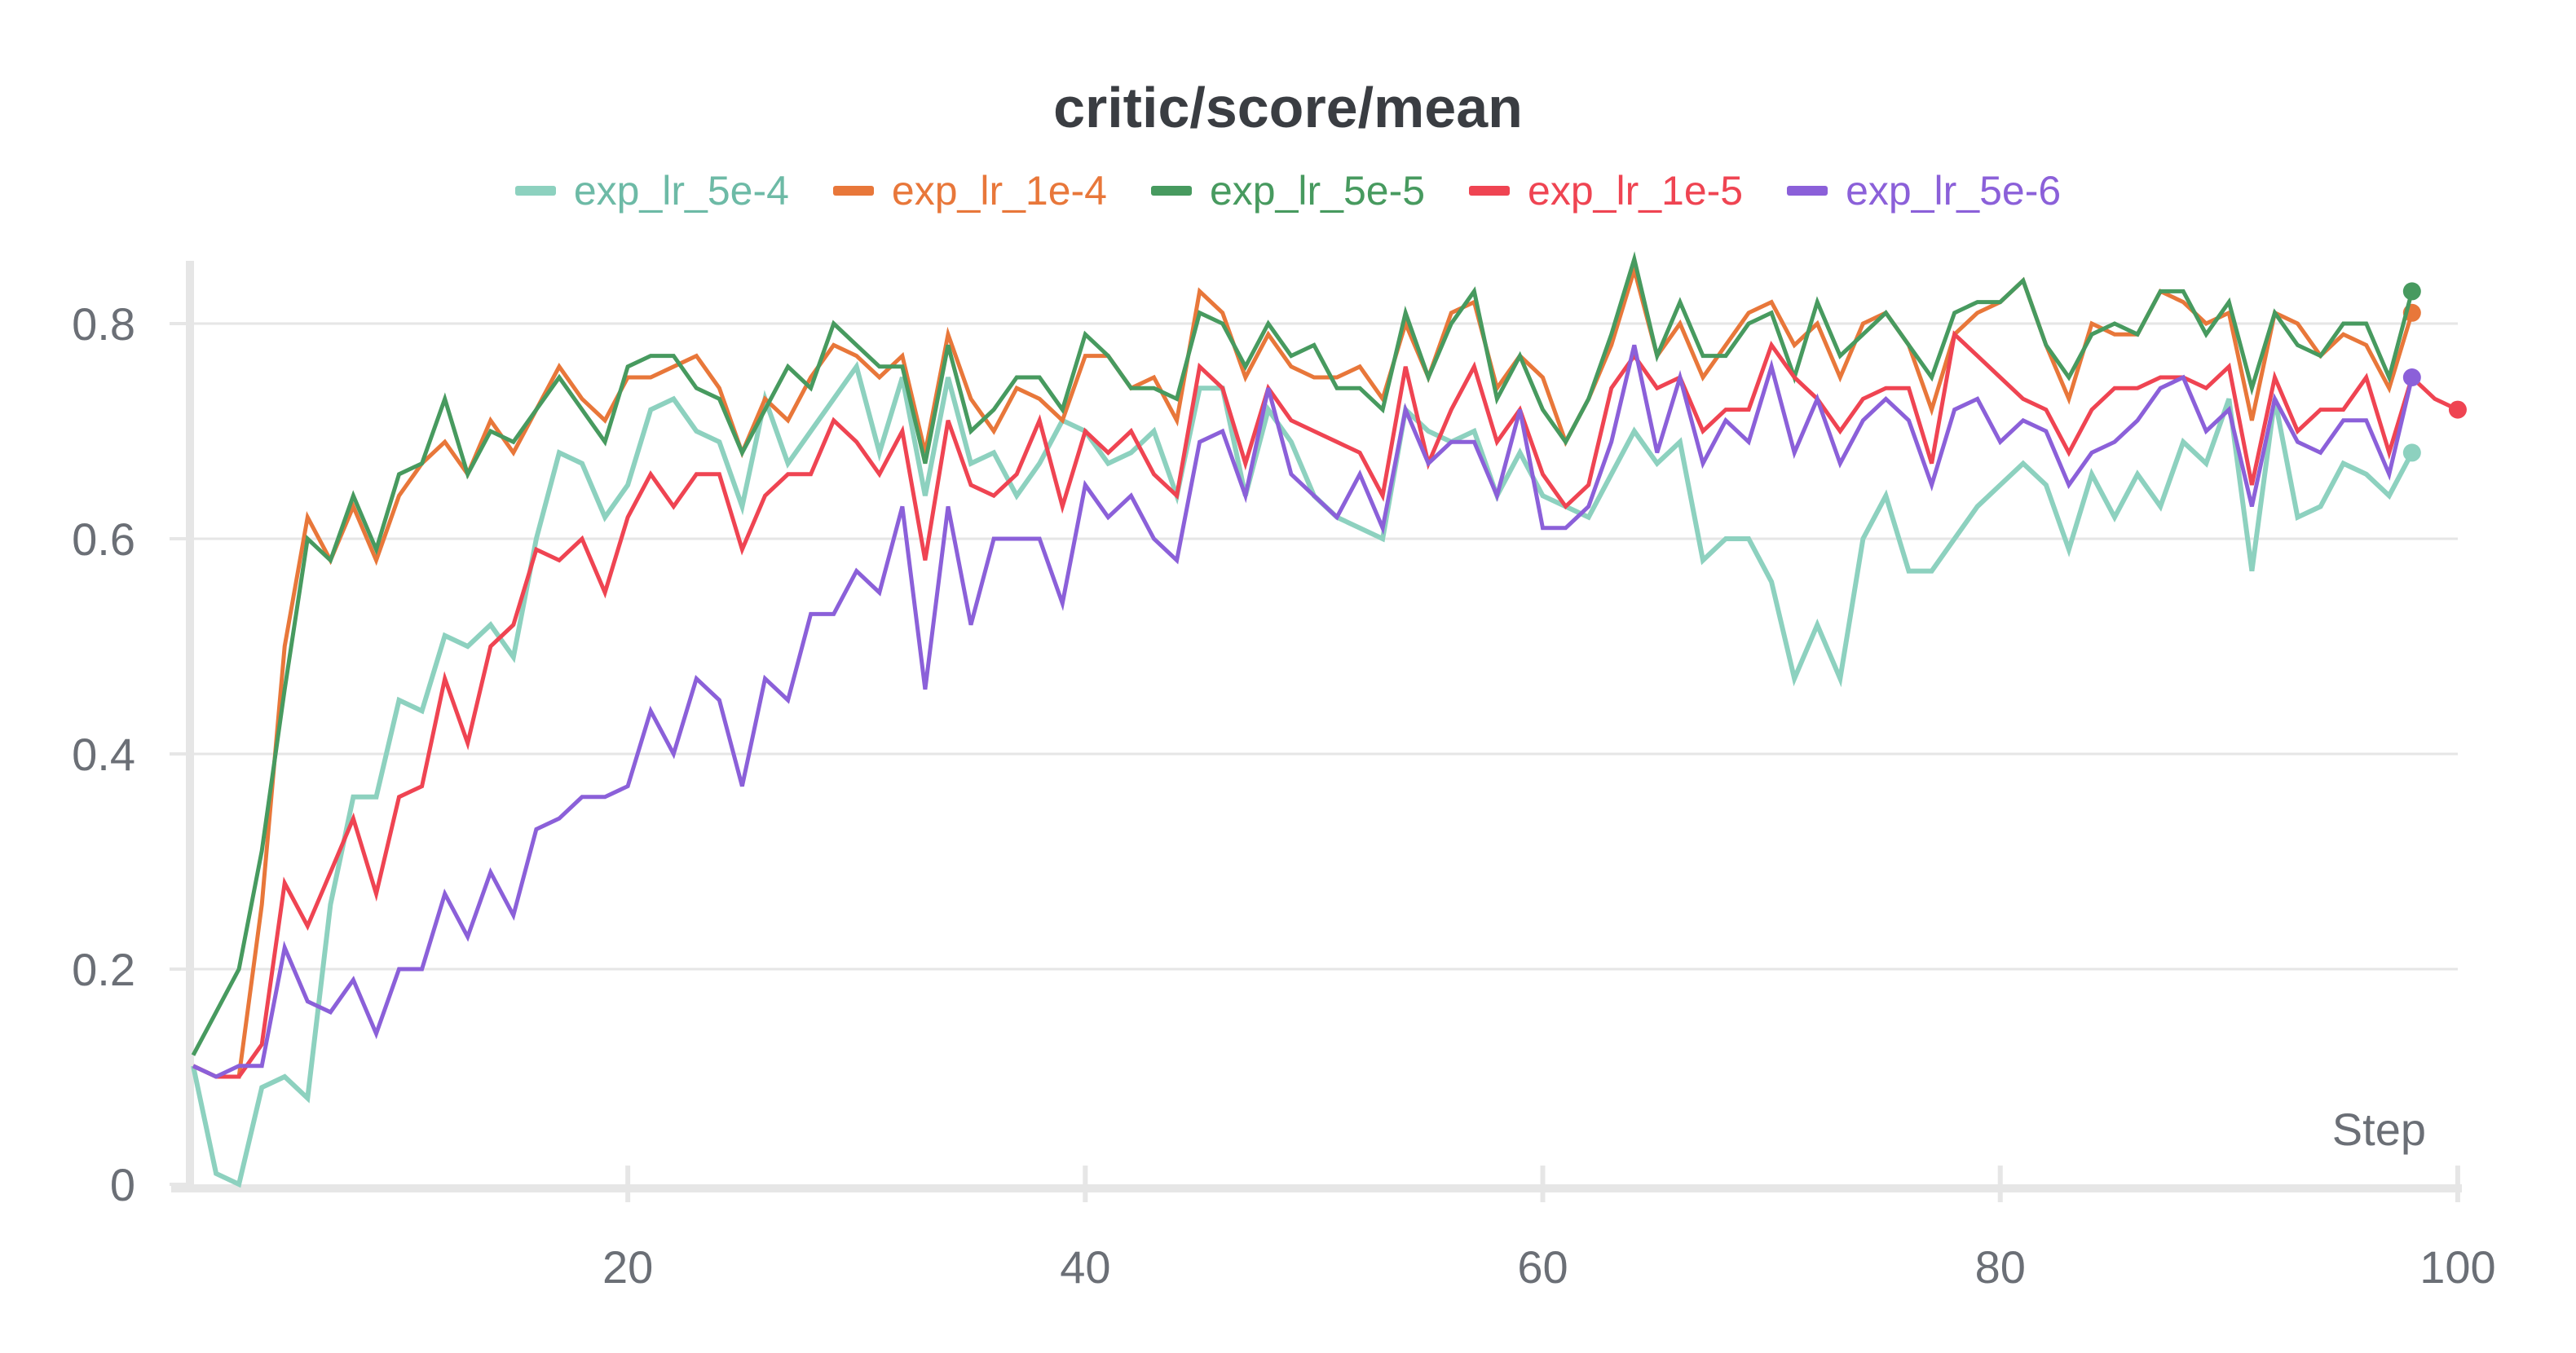  What do you see at coordinates (103, 324) in the screenshot?
I see `y-tick-label: 0.8` at bounding box center [103, 324].